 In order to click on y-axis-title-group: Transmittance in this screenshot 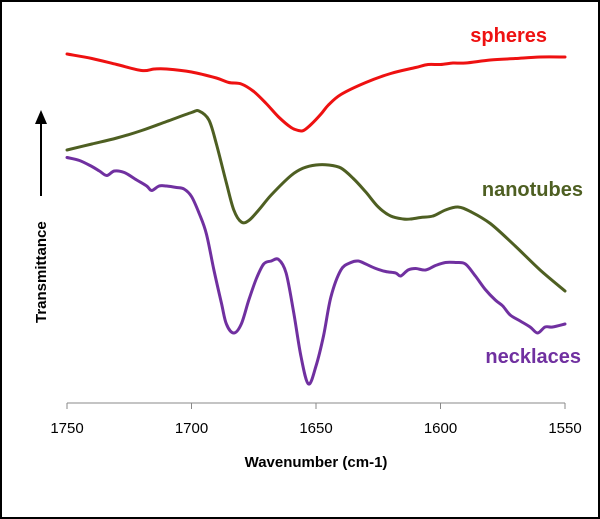, I will do `click(41, 216)`.